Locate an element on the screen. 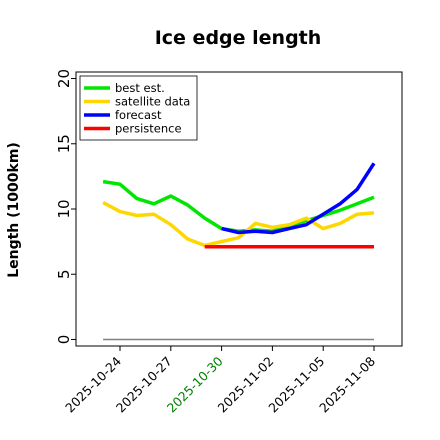 This screenshot has height=440, width=440. y-tick-label: 20 is located at coordinates (64, 78).